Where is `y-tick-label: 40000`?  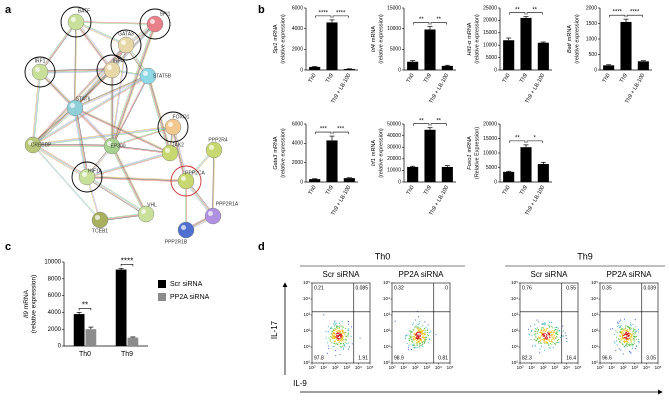 y-tick-label: 40000 is located at coordinates (394, 136).